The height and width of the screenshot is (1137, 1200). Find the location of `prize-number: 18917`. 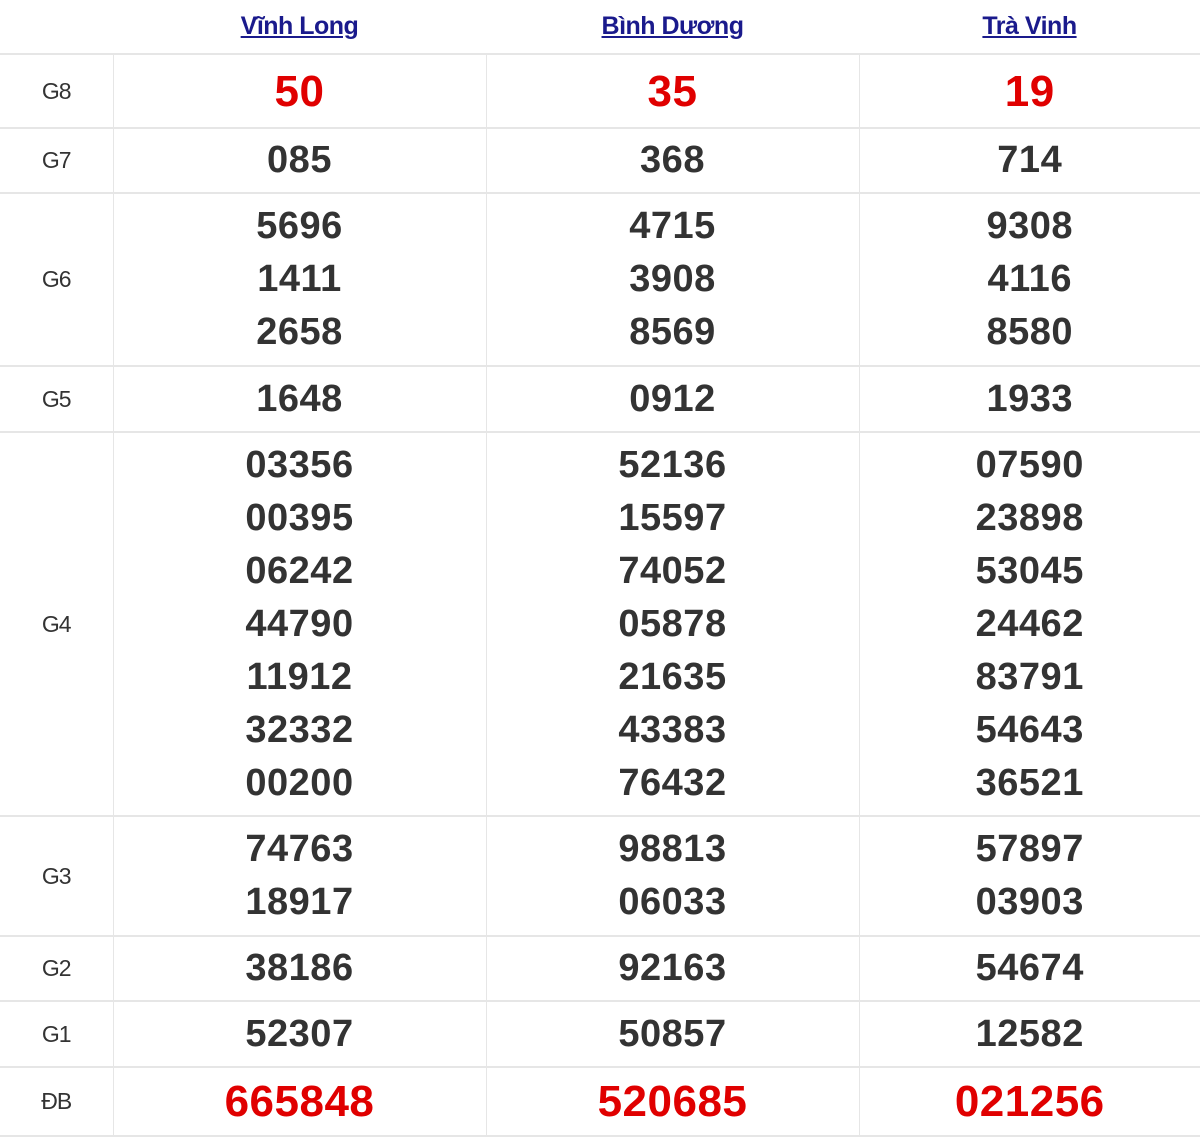

prize-number: 18917 is located at coordinates (300, 902).